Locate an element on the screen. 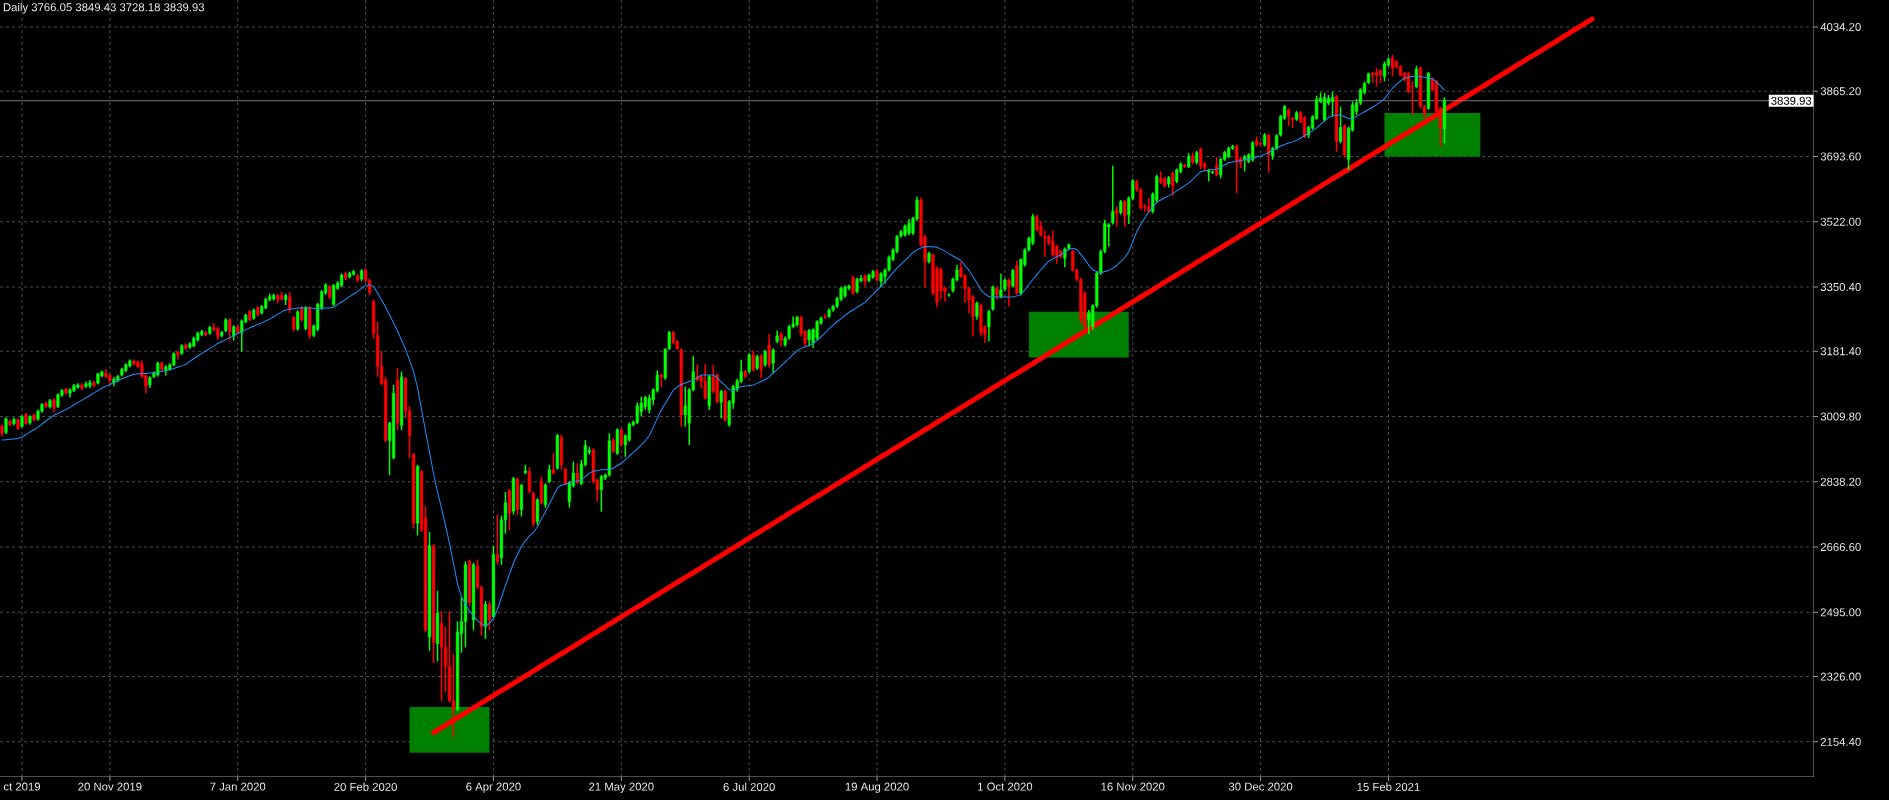 The width and height of the screenshot is (1889, 800). x-tick-label: 15 Feb 2021 is located at coordinates (1388, 786).